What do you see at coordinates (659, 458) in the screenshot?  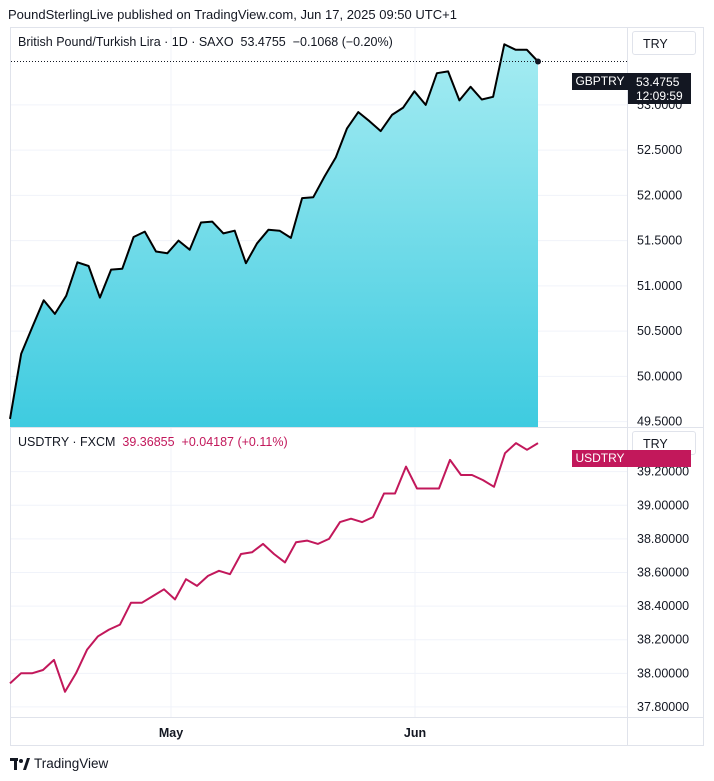 I see `price-tag-bottom` at bounding box center [659, 458].